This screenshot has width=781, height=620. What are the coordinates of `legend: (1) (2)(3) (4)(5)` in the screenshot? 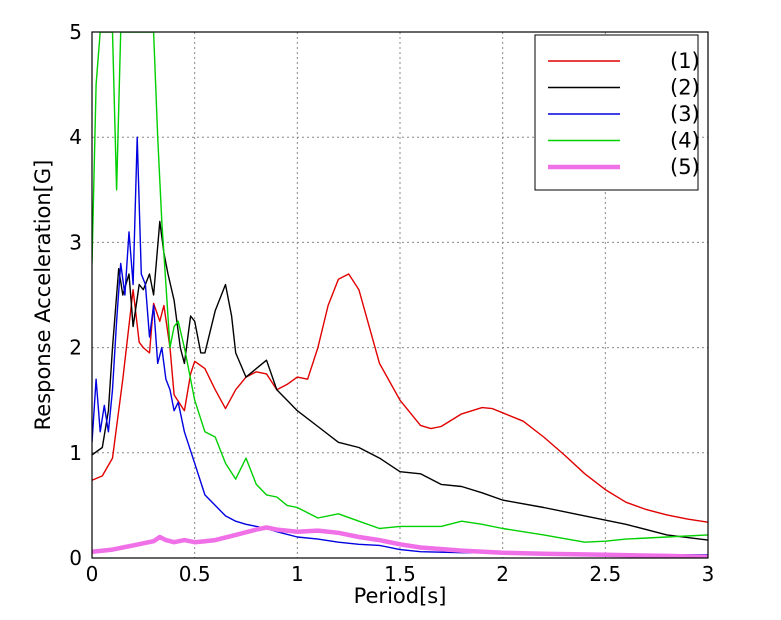 It's located at (617, 112).